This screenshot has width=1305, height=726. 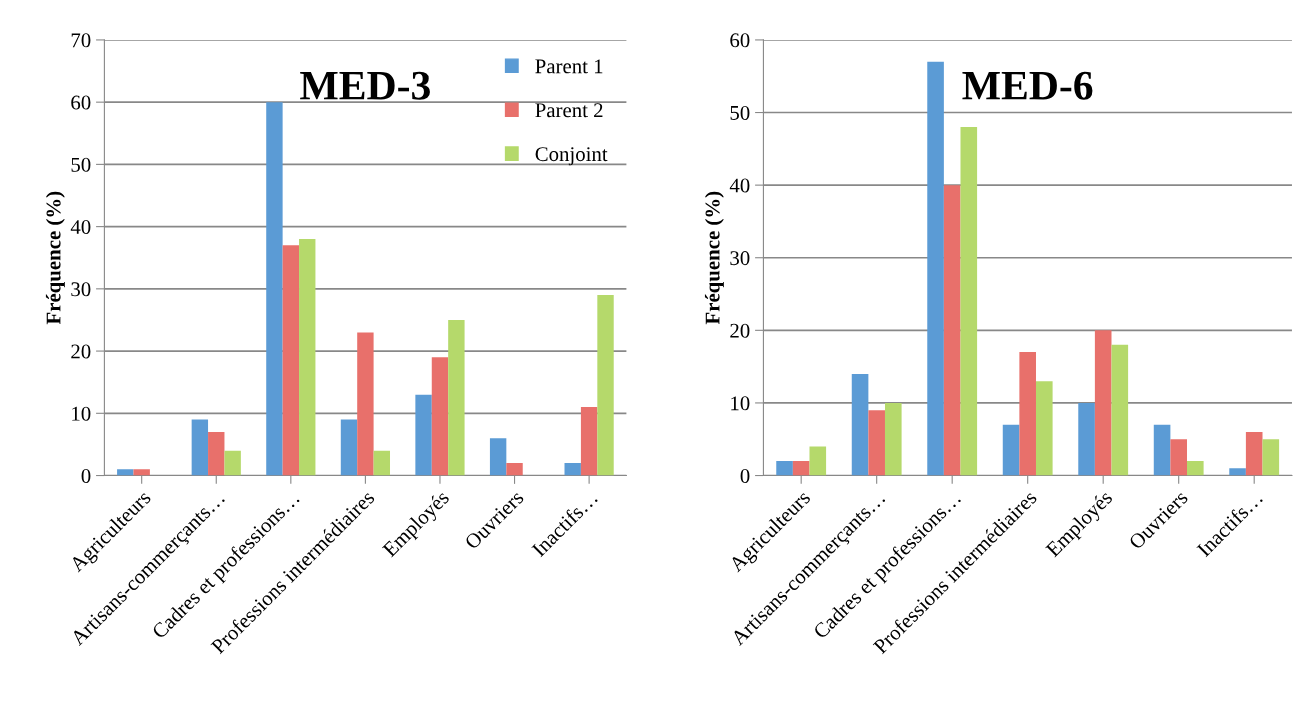 I want to click on legend-label: Parent 2, so click(x=569, y=110).